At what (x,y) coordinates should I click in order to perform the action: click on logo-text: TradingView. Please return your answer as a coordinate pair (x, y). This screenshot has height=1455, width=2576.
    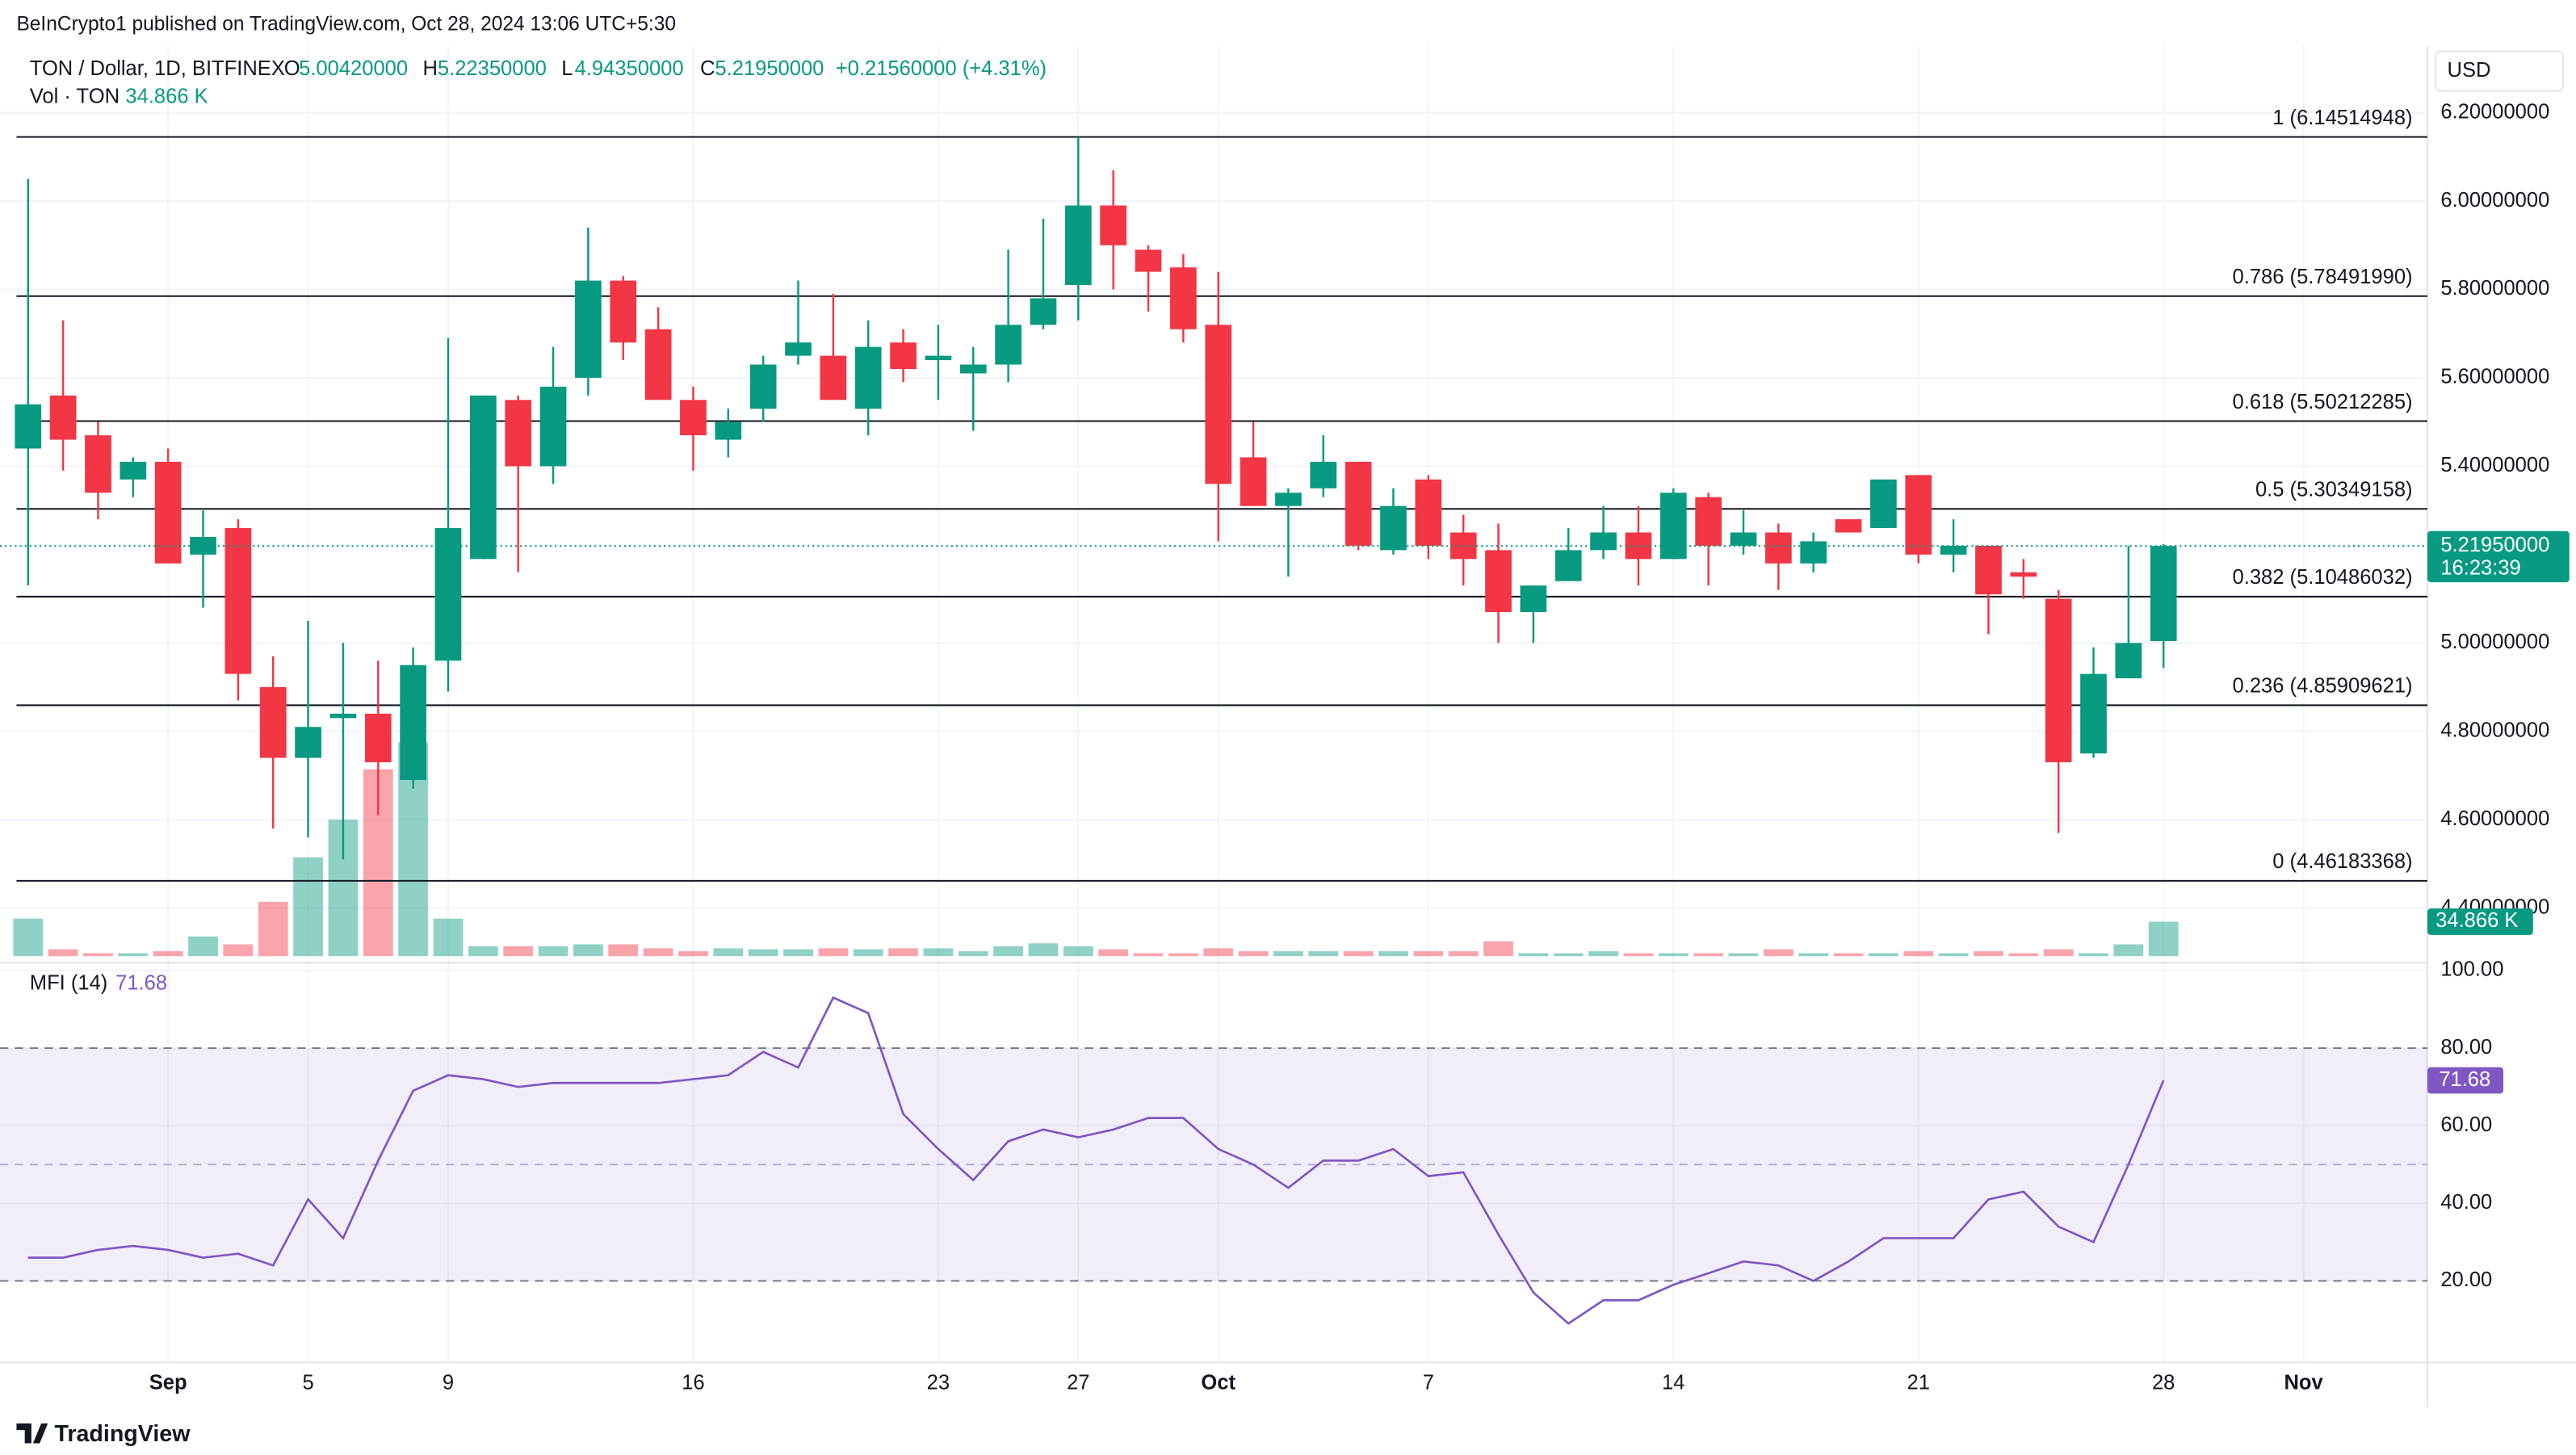
    Looking at the image, I should click on (122, 1434).